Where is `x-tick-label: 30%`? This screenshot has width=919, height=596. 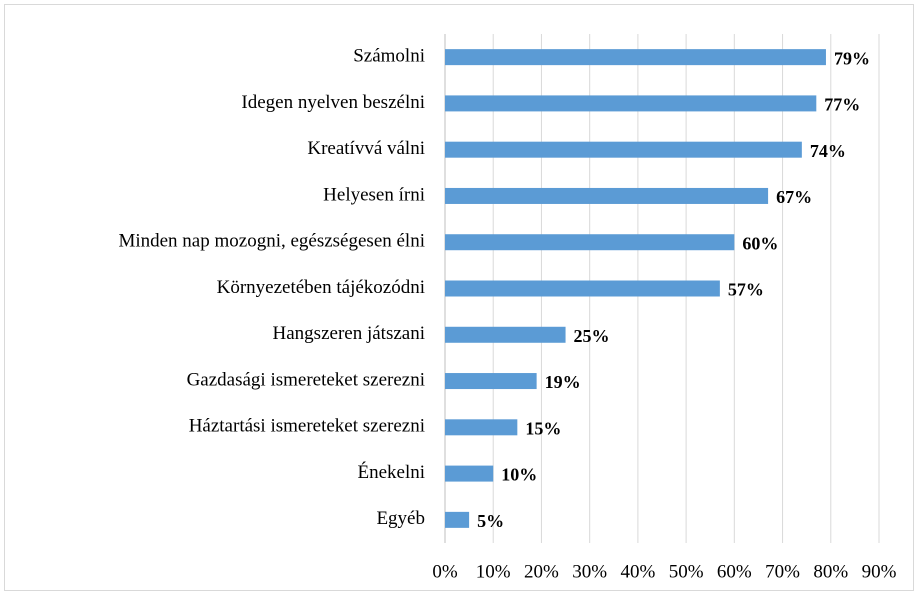 x-tick-label: 30% is located at coordinates (589, 571).